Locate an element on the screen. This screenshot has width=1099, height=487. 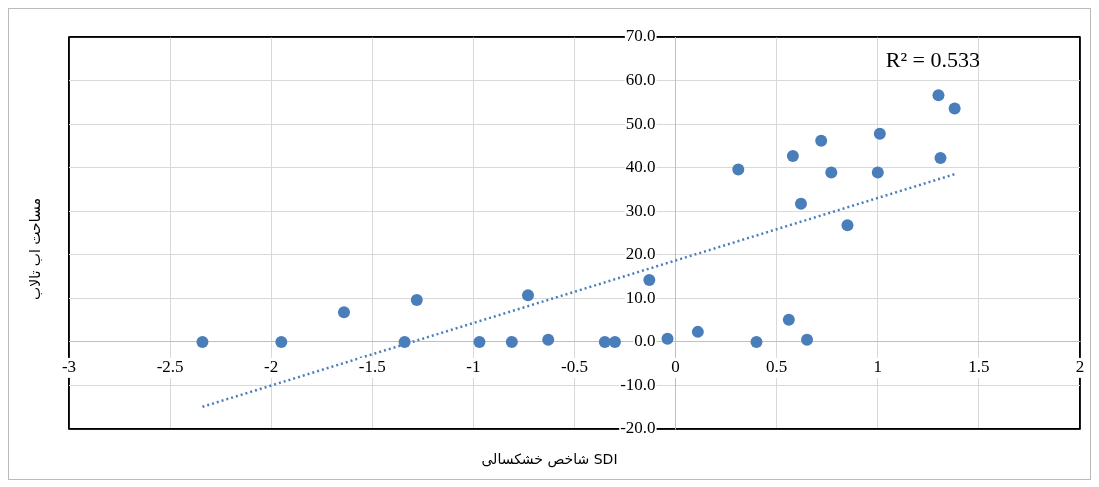
y-tick-label: 60.0 is located at coordinates (640, 80).